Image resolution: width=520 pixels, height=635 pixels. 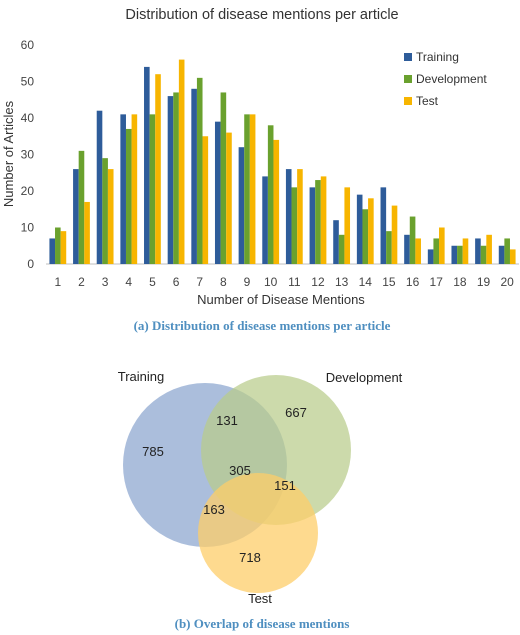 I want to click on x-tick-label: 3, so click(x=105, y=282).